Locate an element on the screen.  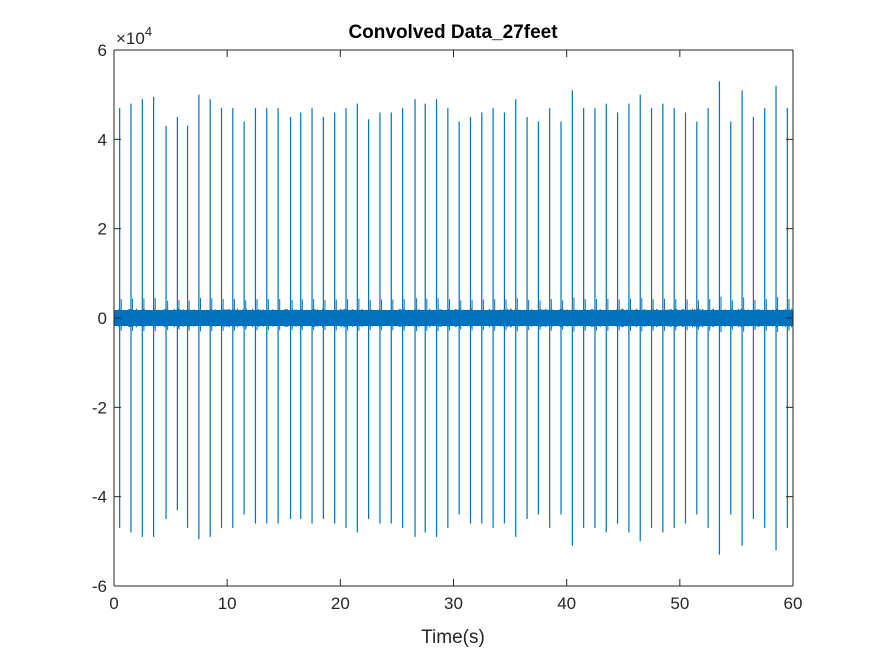
y-tick-label-2: 2 is located at coordinates (102, 229).